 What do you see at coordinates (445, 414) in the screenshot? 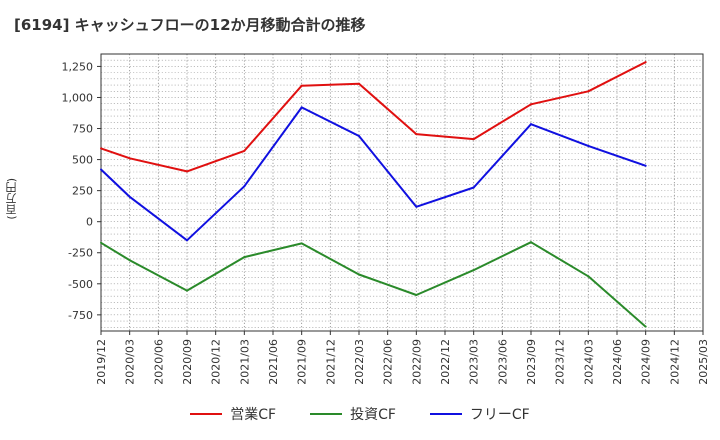
I see `legend-swatch-free` at bounding box center [445, 414].